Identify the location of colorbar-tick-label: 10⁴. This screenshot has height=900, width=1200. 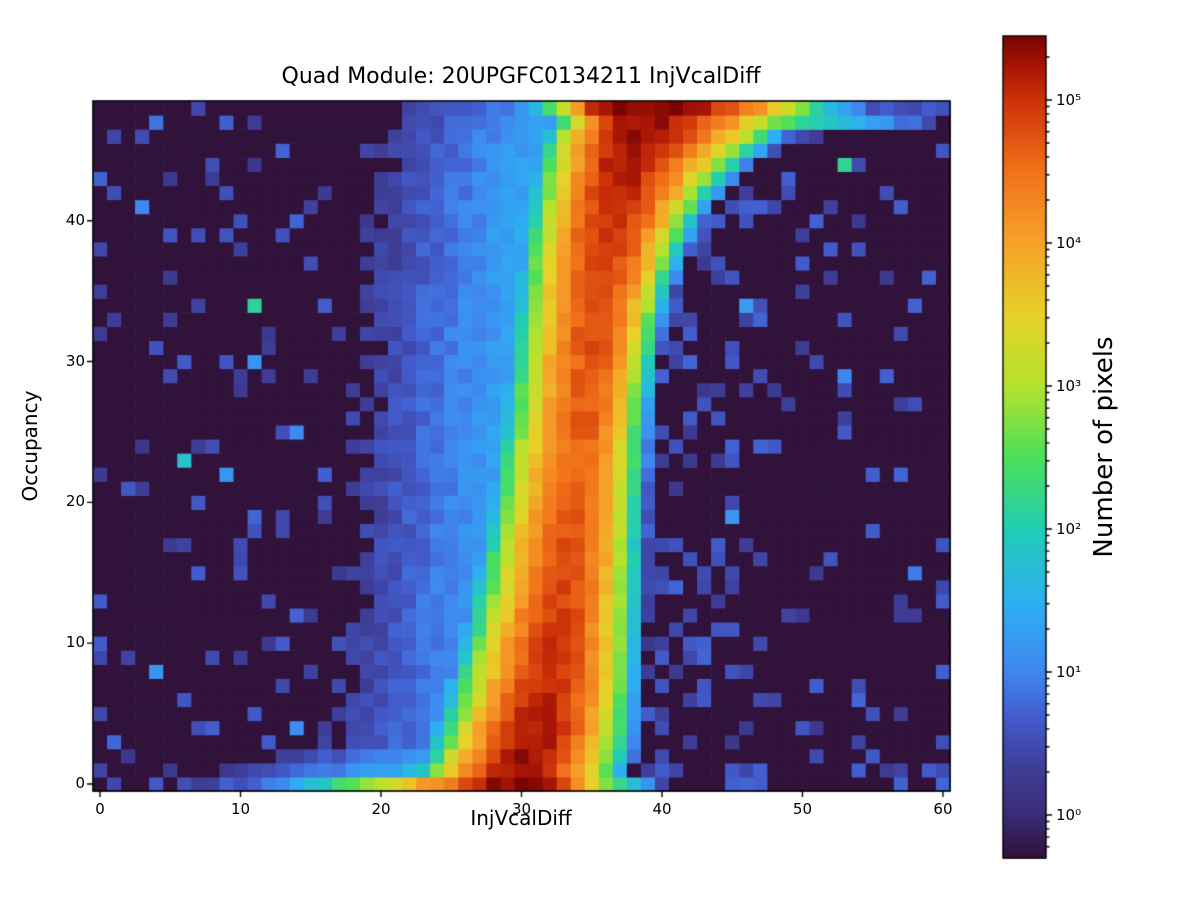
(1069, 243).